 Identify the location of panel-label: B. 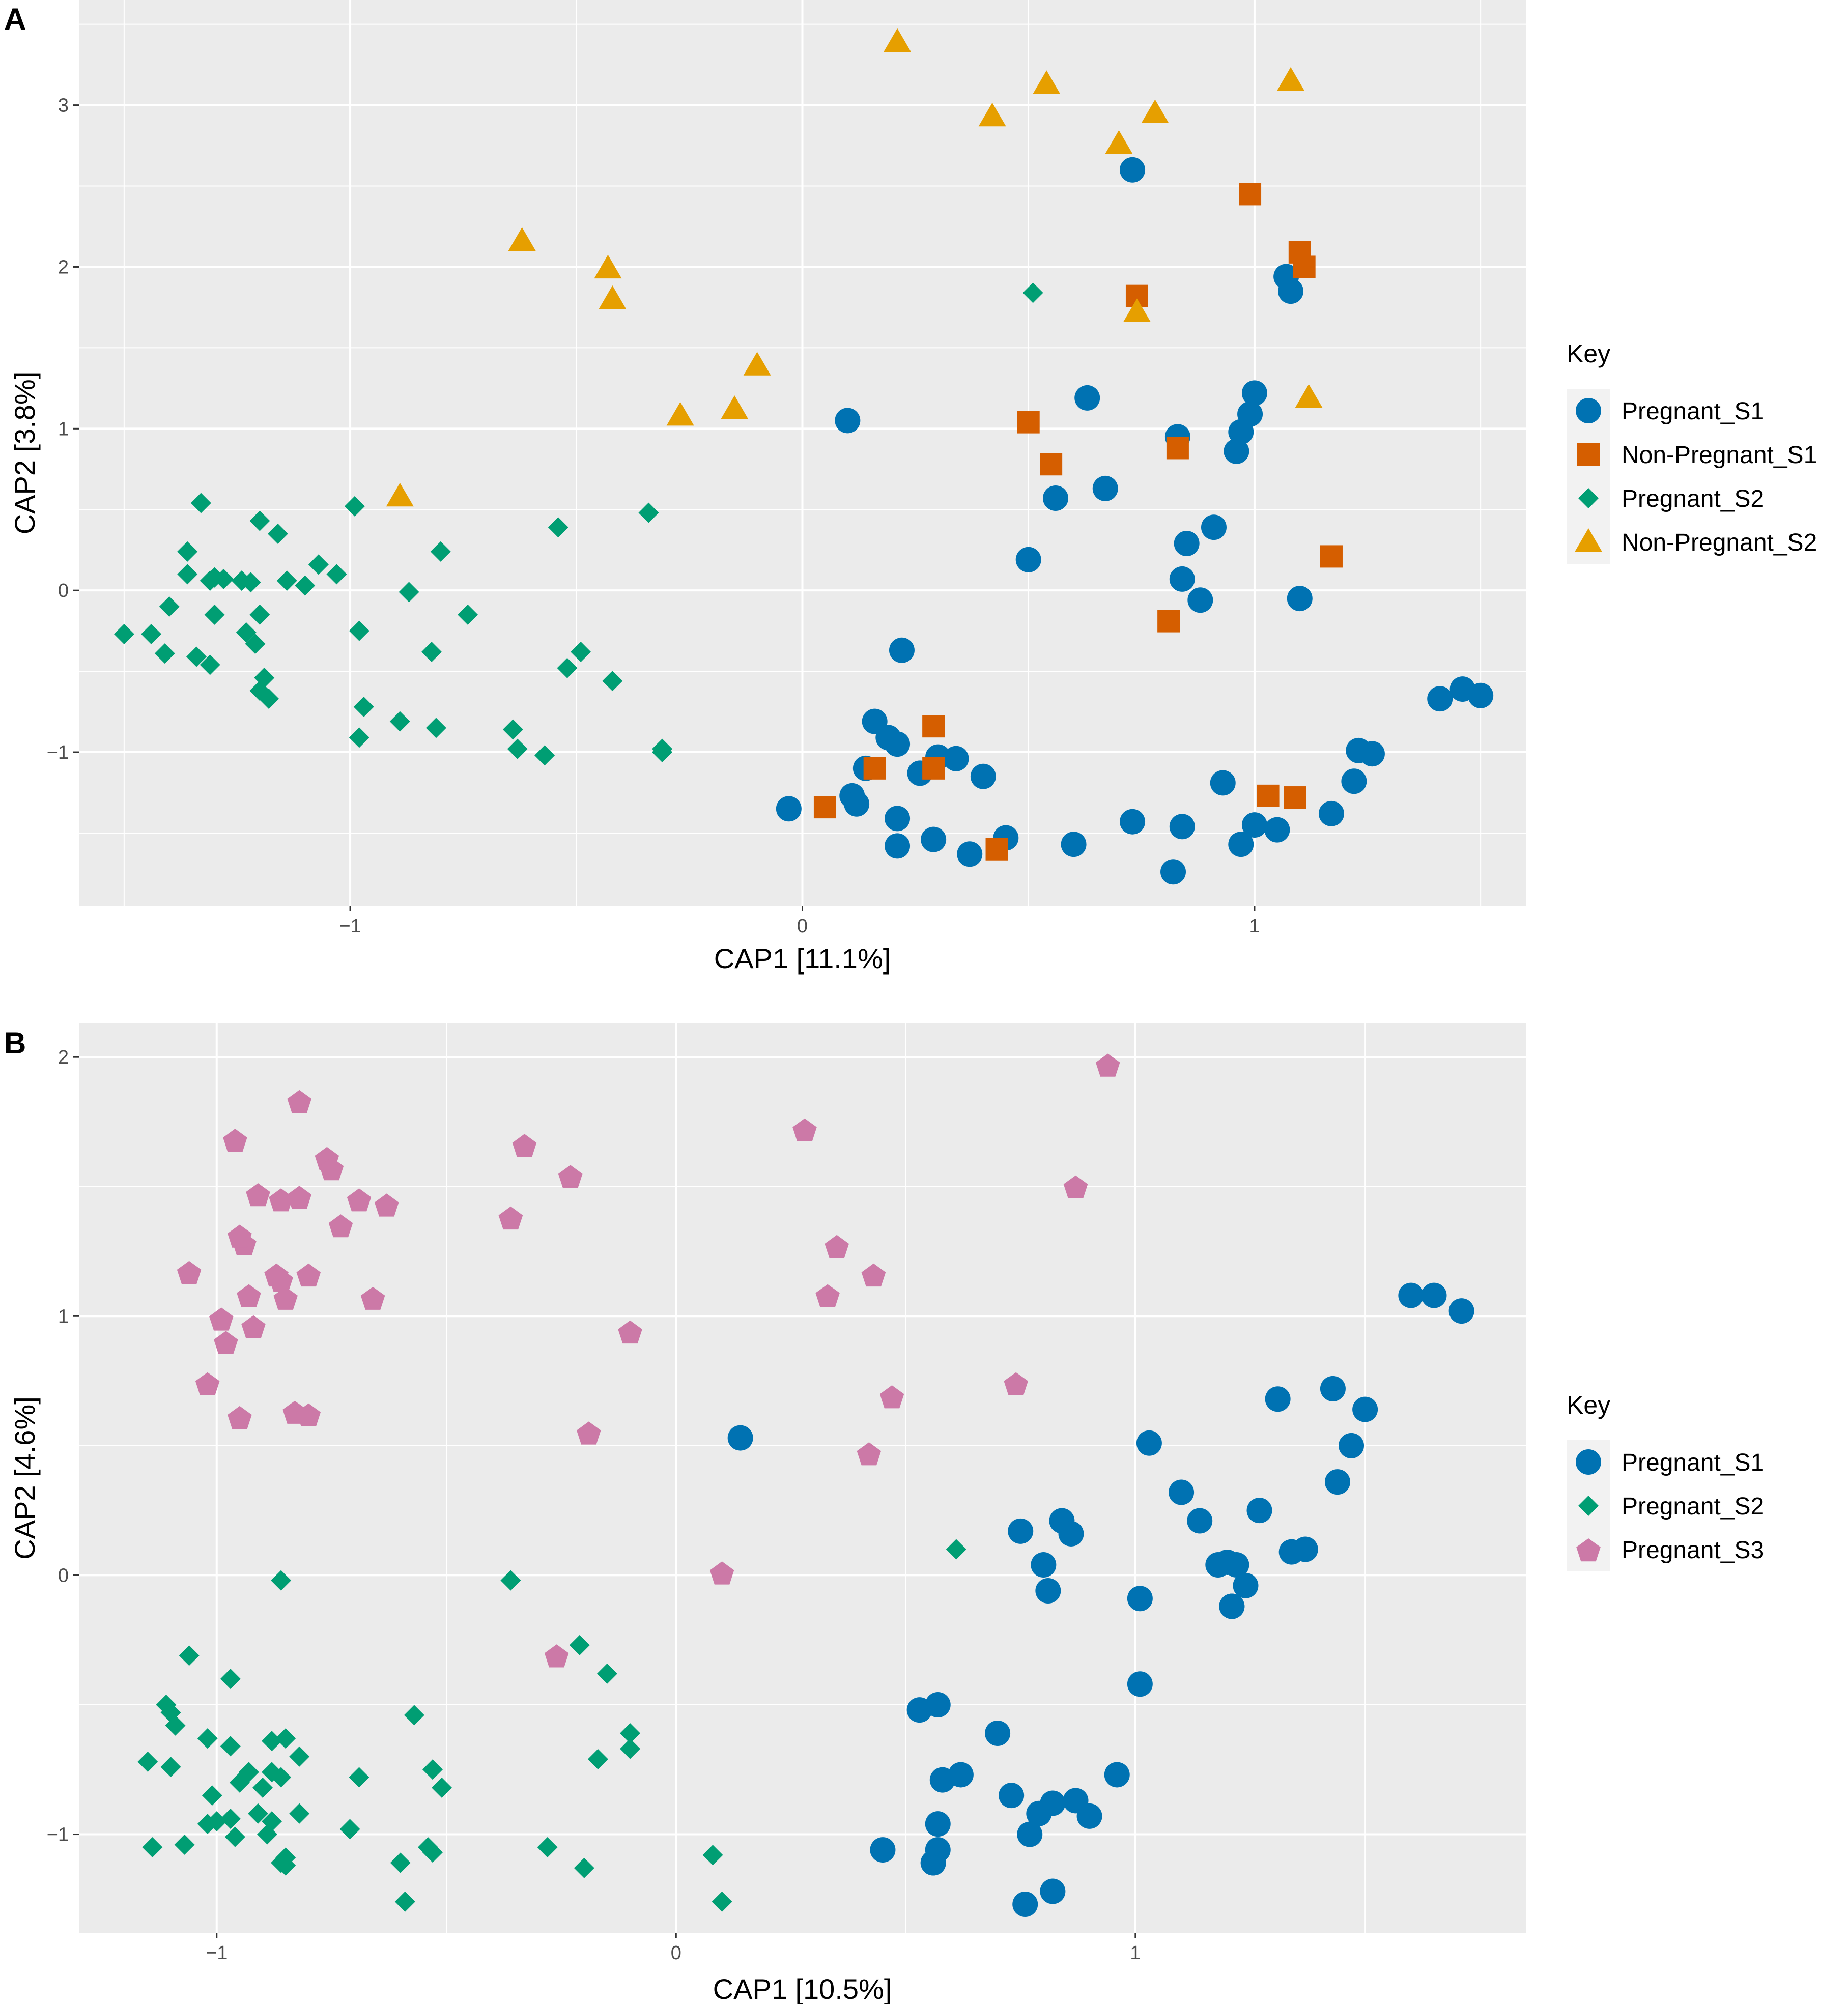
(15, 1043).